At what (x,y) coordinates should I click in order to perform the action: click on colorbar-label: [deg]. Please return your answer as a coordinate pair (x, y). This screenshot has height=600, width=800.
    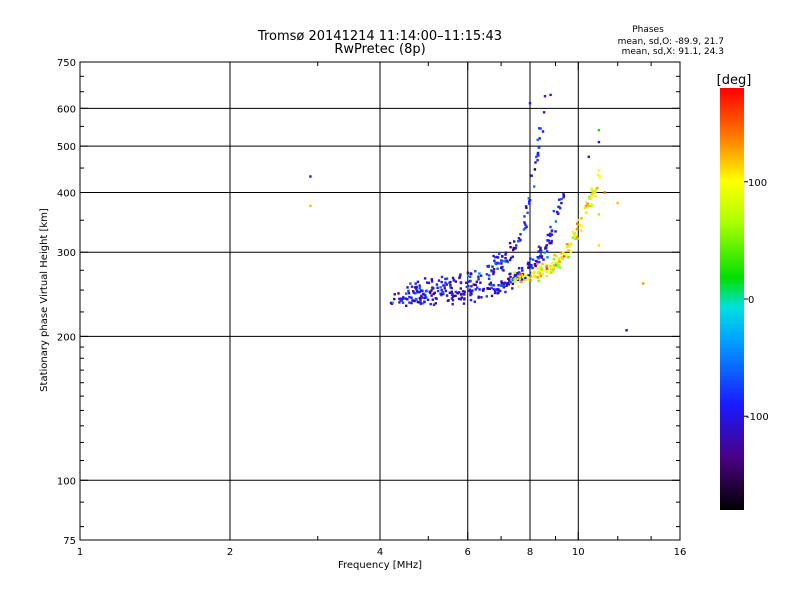
    Looking at the image, I should click on (734, 80).